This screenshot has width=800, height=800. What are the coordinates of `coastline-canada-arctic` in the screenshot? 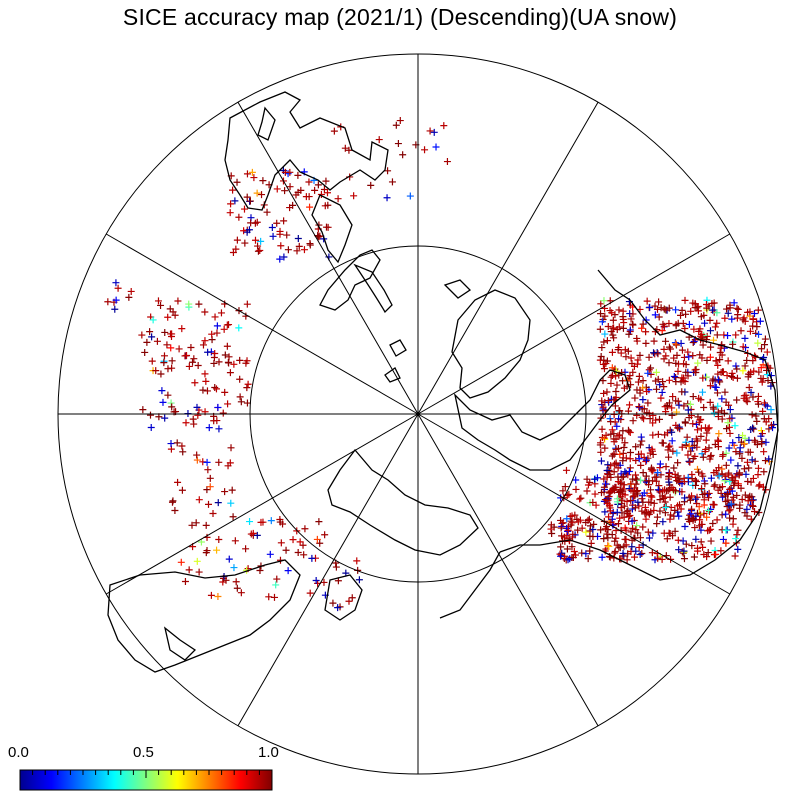 It's located at (542, 420).